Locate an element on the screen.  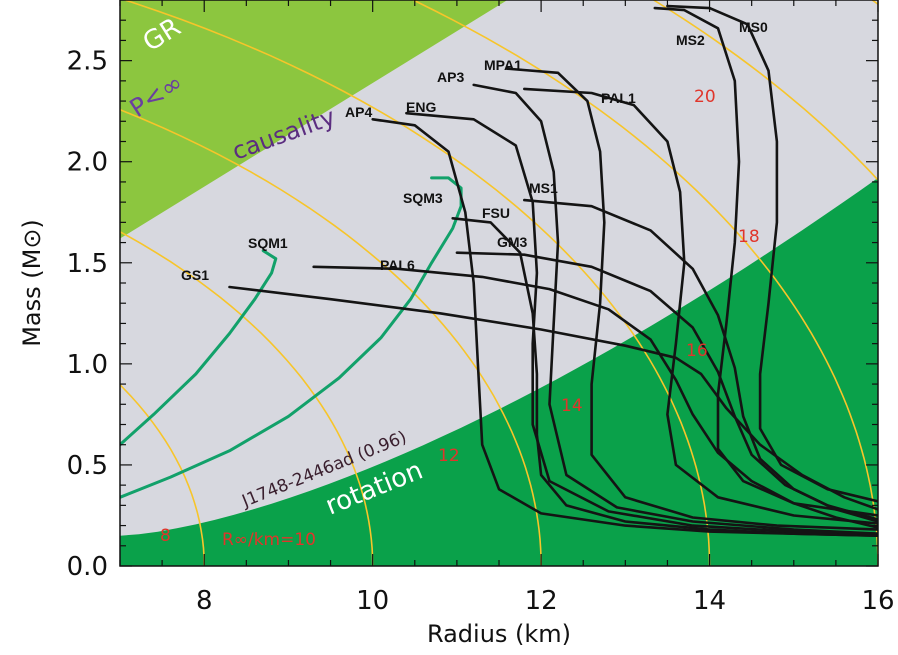
contour-label-14: 14 is located at coordinates (572, 406).